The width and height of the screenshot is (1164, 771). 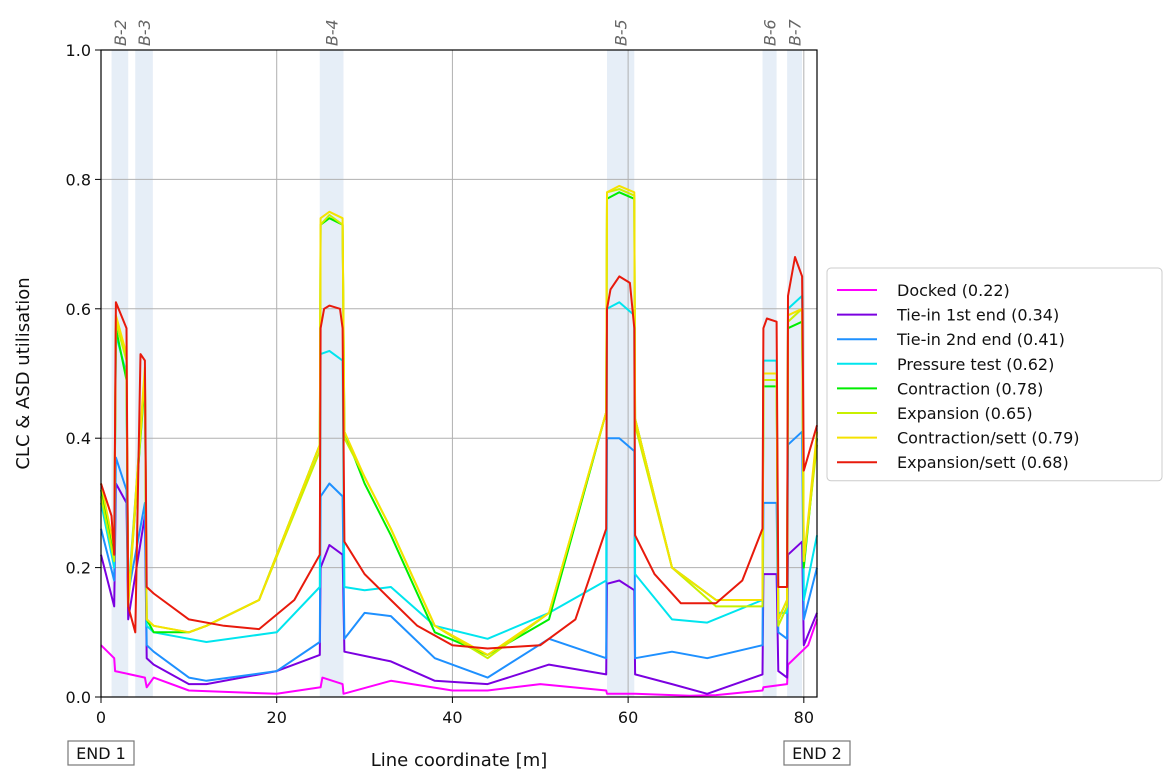 I want to click on y-tick-label: 1.0, so click(x=78, y=50).